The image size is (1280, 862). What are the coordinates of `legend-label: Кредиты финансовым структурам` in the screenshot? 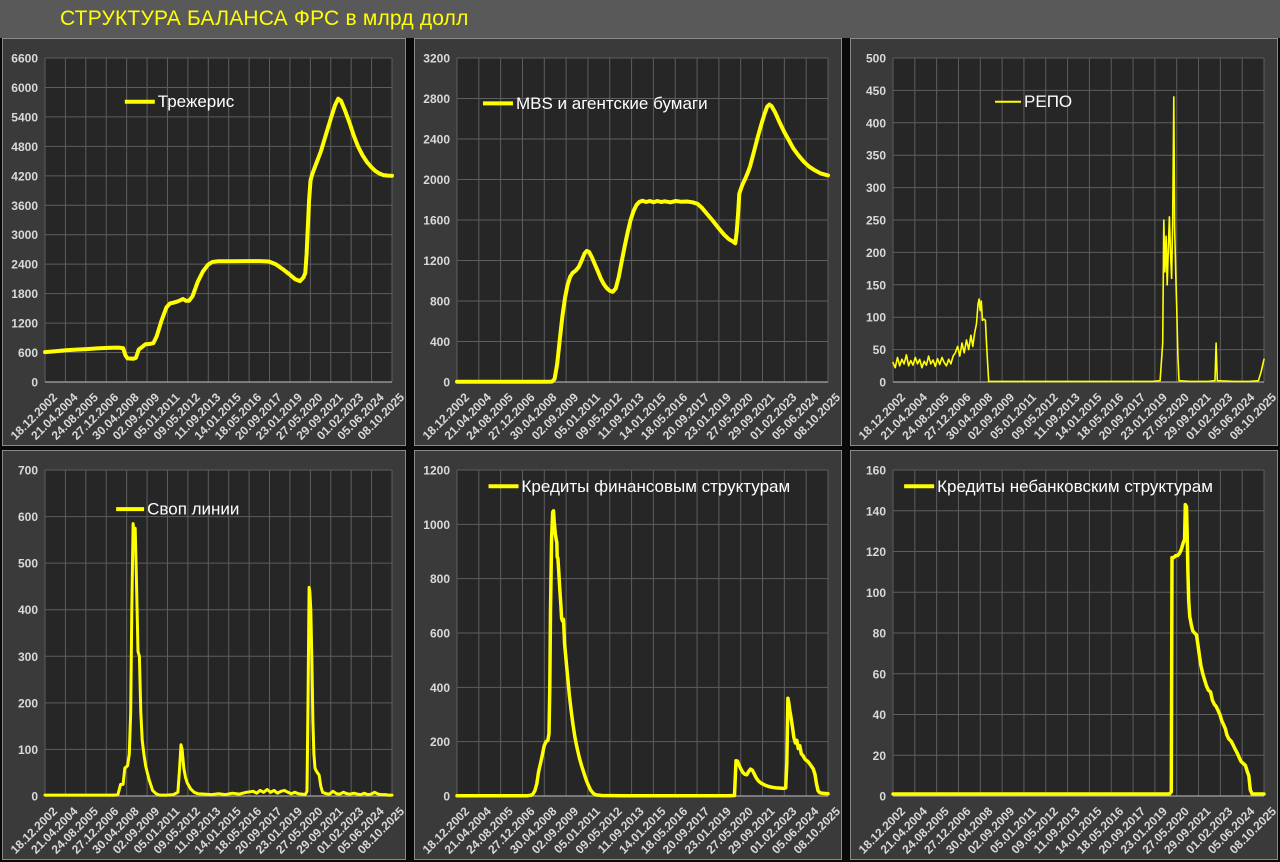 It's located at (656, 486).